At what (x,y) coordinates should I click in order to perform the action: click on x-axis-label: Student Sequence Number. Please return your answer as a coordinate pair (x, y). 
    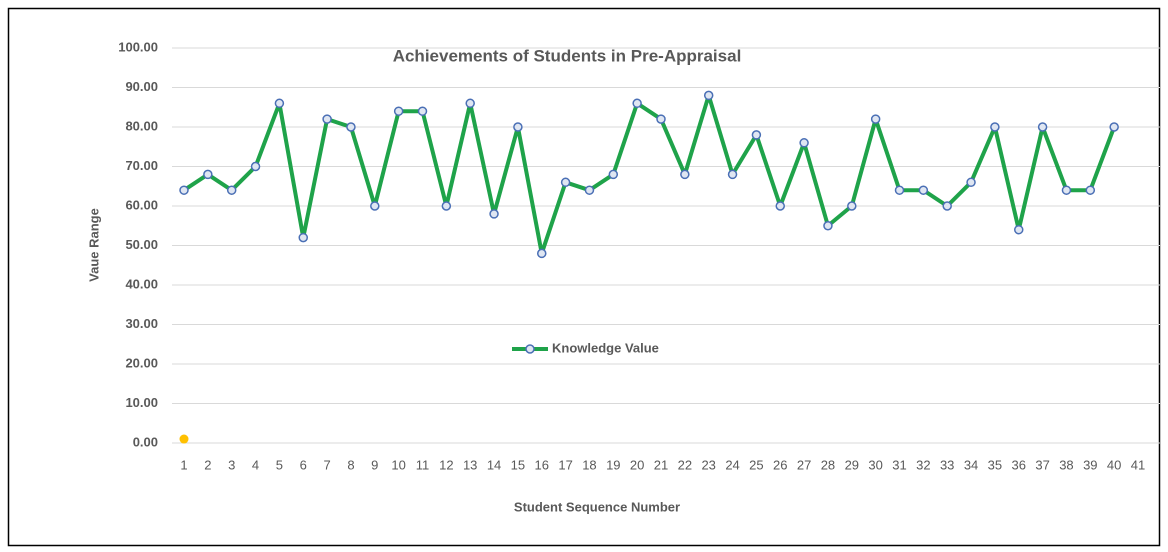
    Looking at the image, I should click on (597, 506).